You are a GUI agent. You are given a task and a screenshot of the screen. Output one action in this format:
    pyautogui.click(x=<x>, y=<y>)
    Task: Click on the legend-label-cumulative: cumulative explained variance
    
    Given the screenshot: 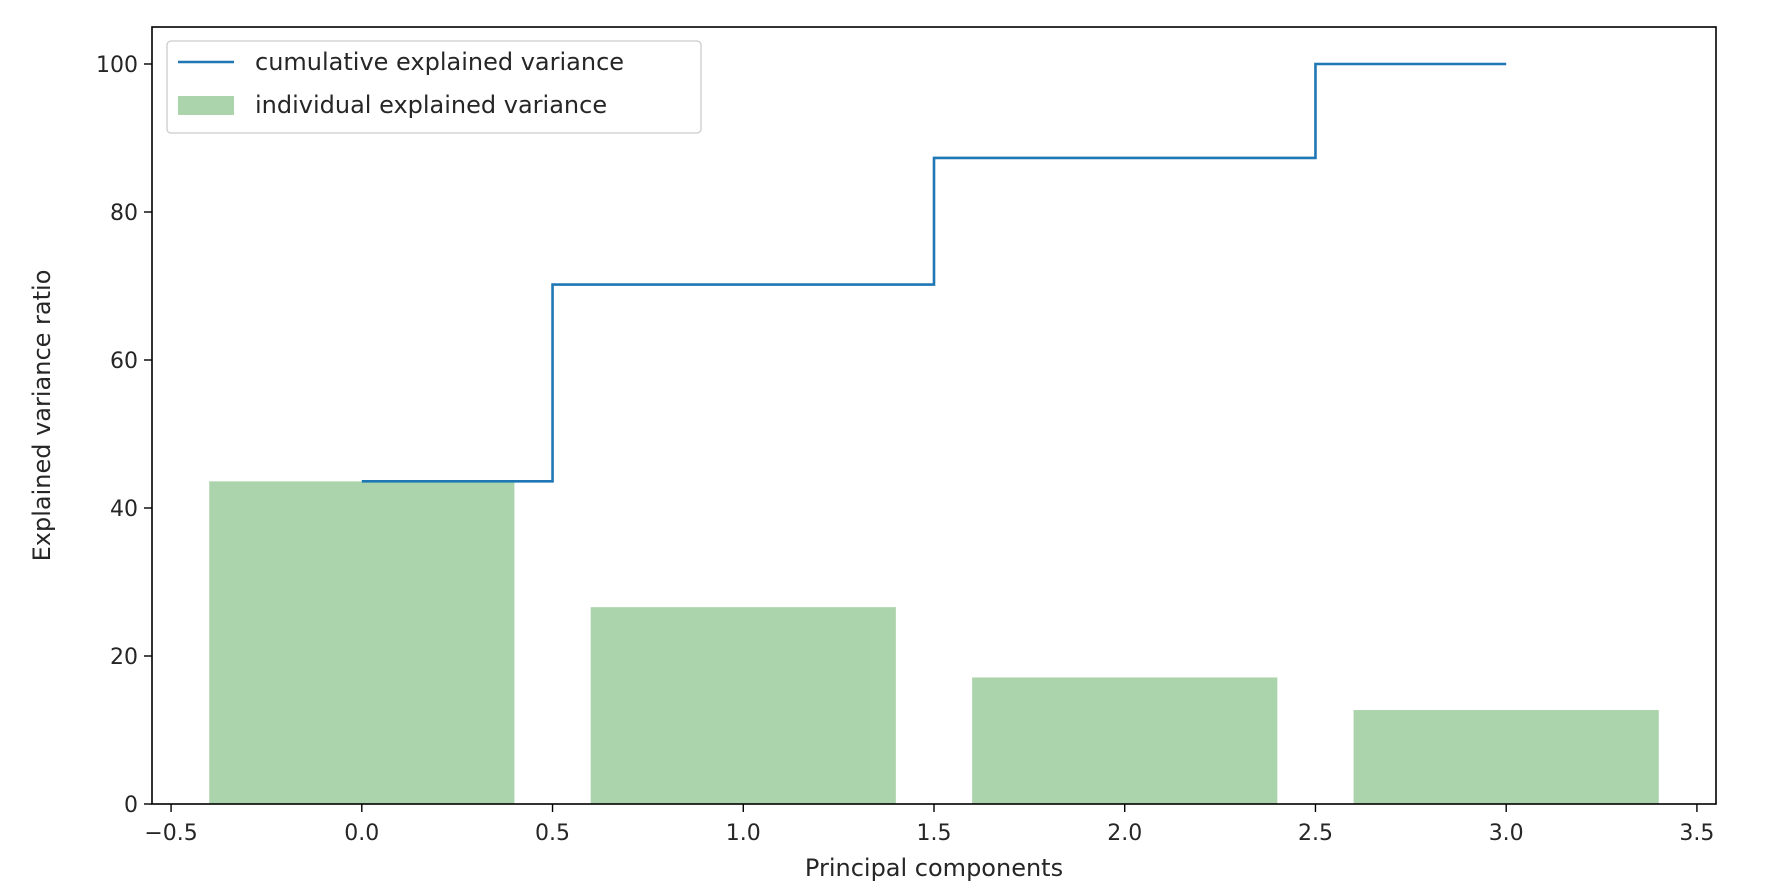 What is the action you would take?
    pyautogui.click(x=439, y=62)
    